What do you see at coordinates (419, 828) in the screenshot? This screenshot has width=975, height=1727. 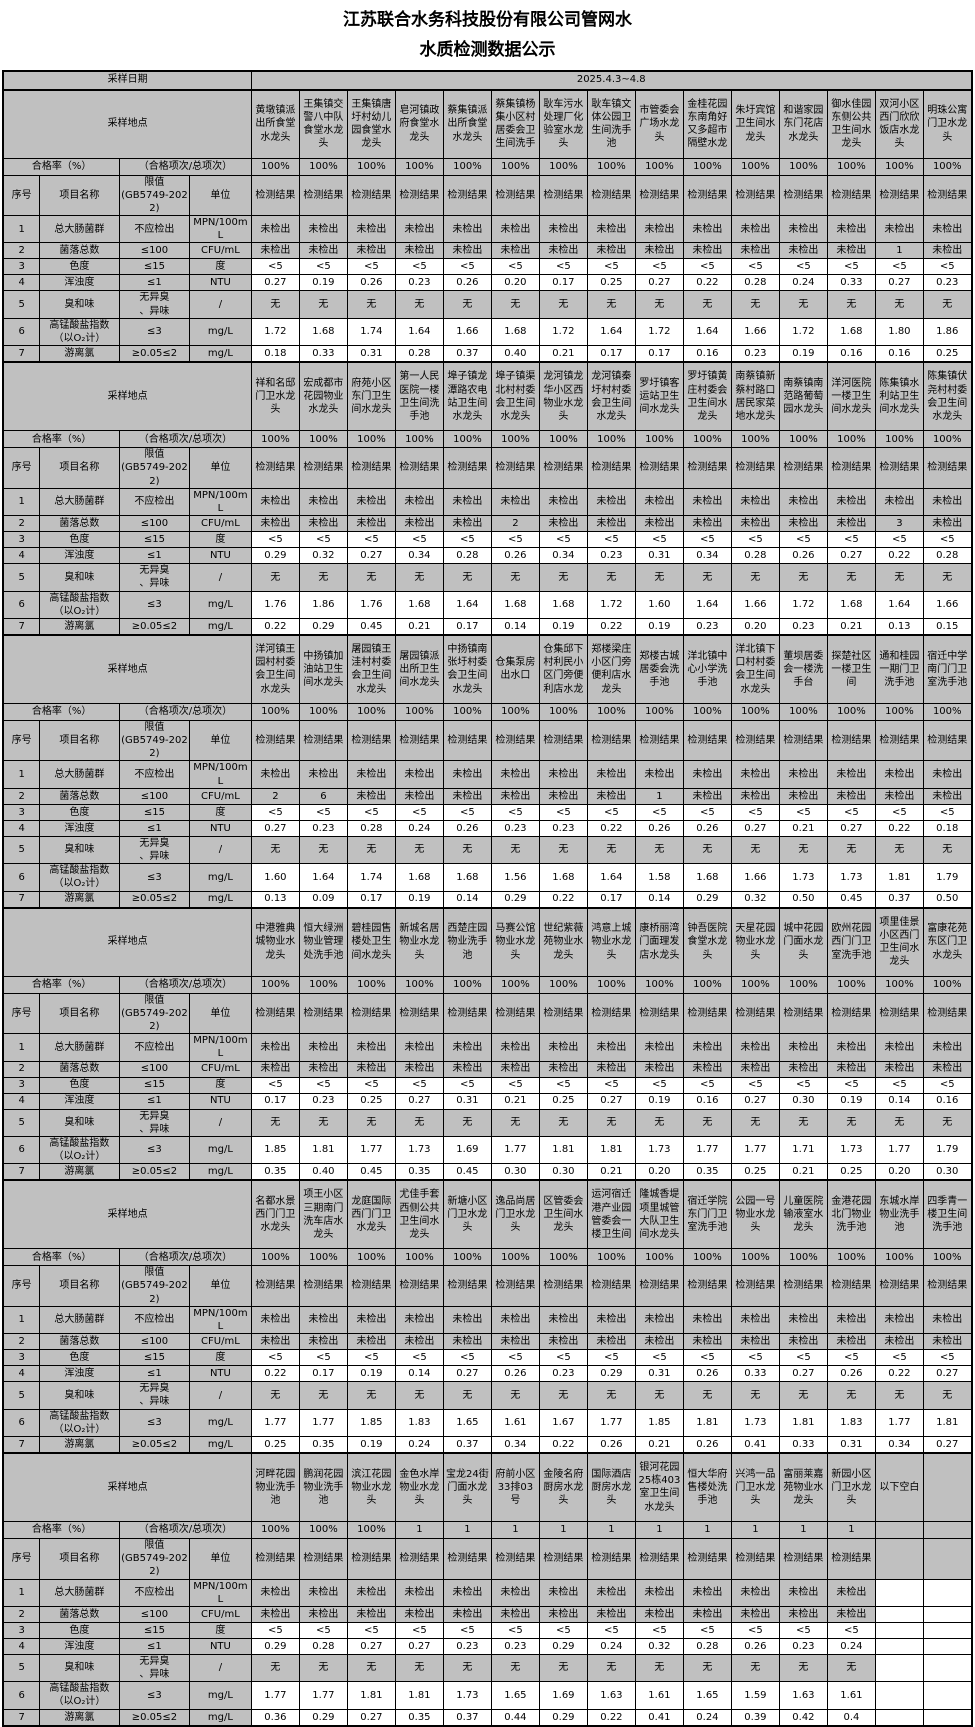 I see `result-value: 0.24` at bounding box center [419, 828].